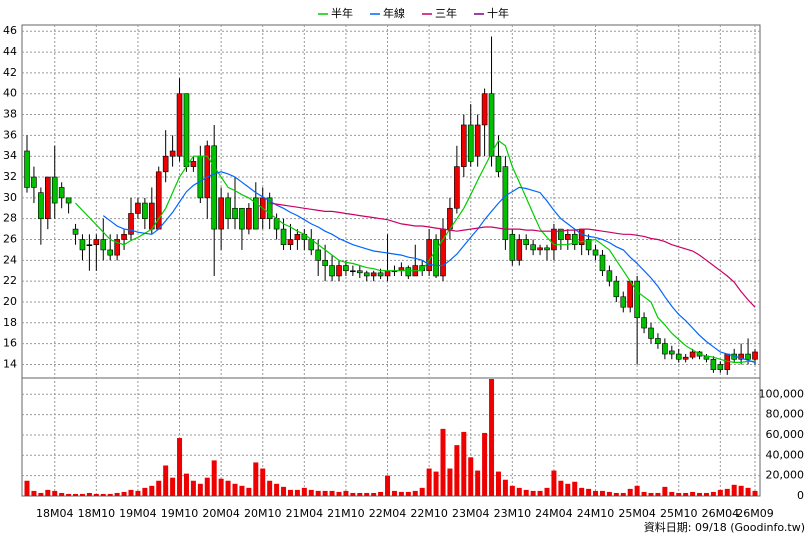  I want to click on x-tick-label: 23M10, so click(513, 513).